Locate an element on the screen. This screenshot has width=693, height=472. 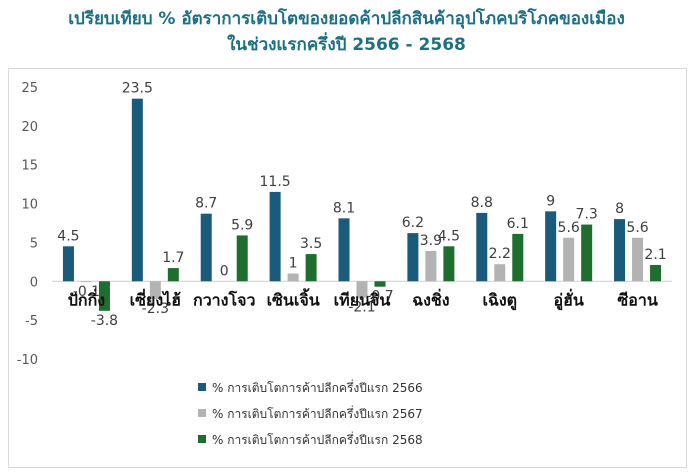
y-tick-label: -10 is located at coordinates (27, 360).